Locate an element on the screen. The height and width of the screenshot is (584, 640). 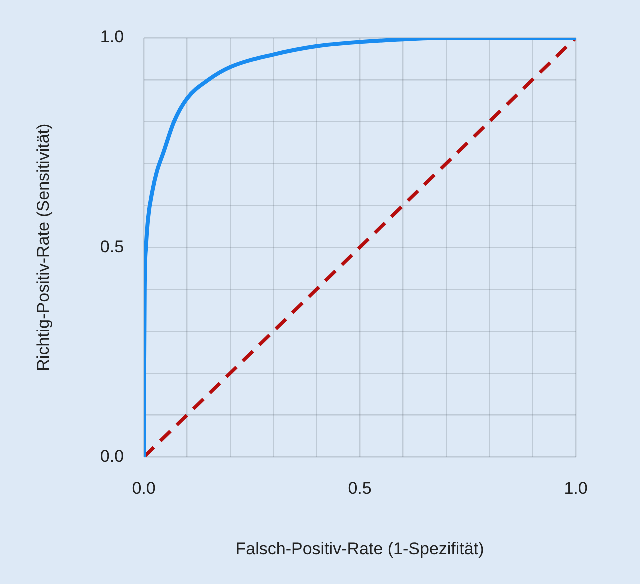
x-tick-label: 0.0 is located at coordinates (144, 488).